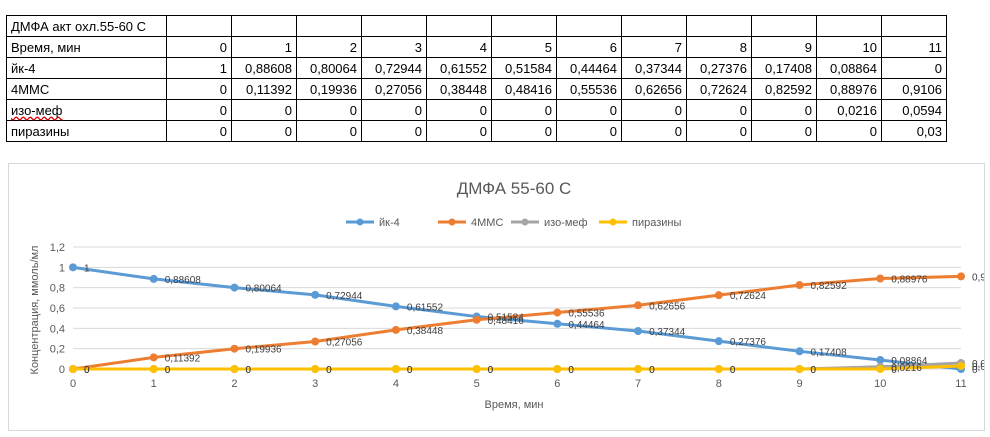 The width and height of the screenshot is (990, 437). Describe the element at coordinates (263, 289) in the screenshot. I see `data-label: 0,80064` at that location.